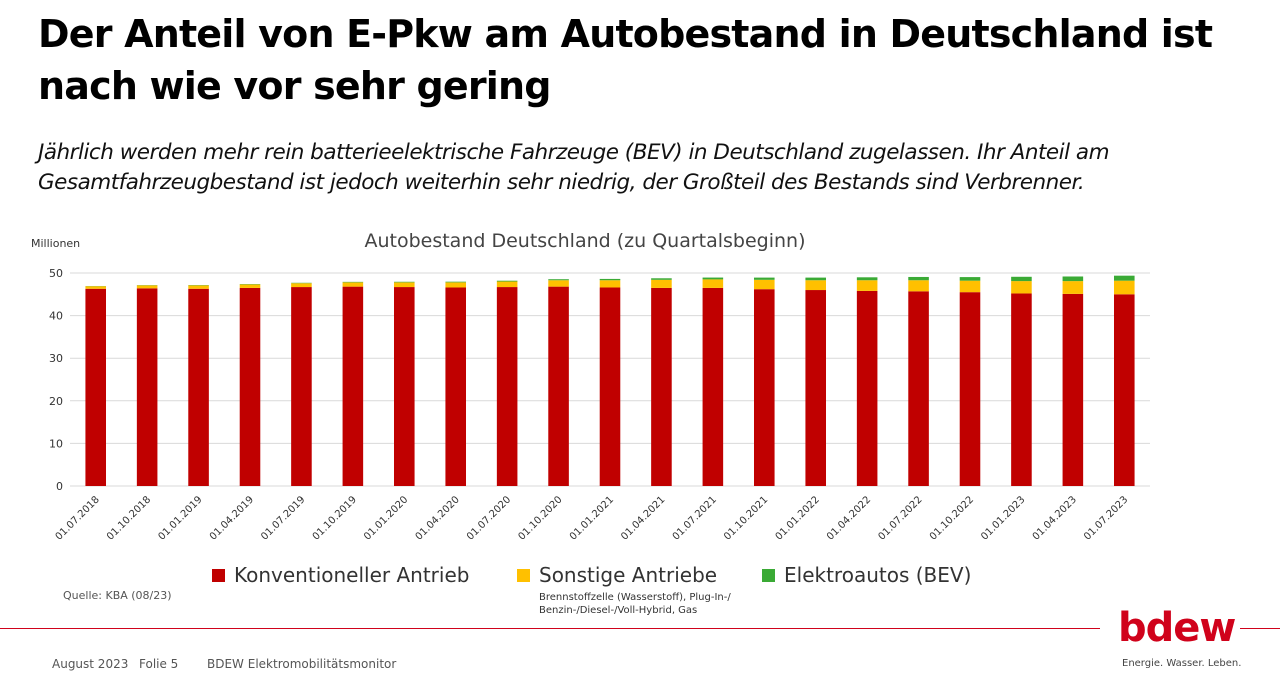  What do you see at coordinates (1182, 663) in the screenshot?
I see `logo-tagline: Energie. Wasser. Leben.` at bounding box center [1182, 663].